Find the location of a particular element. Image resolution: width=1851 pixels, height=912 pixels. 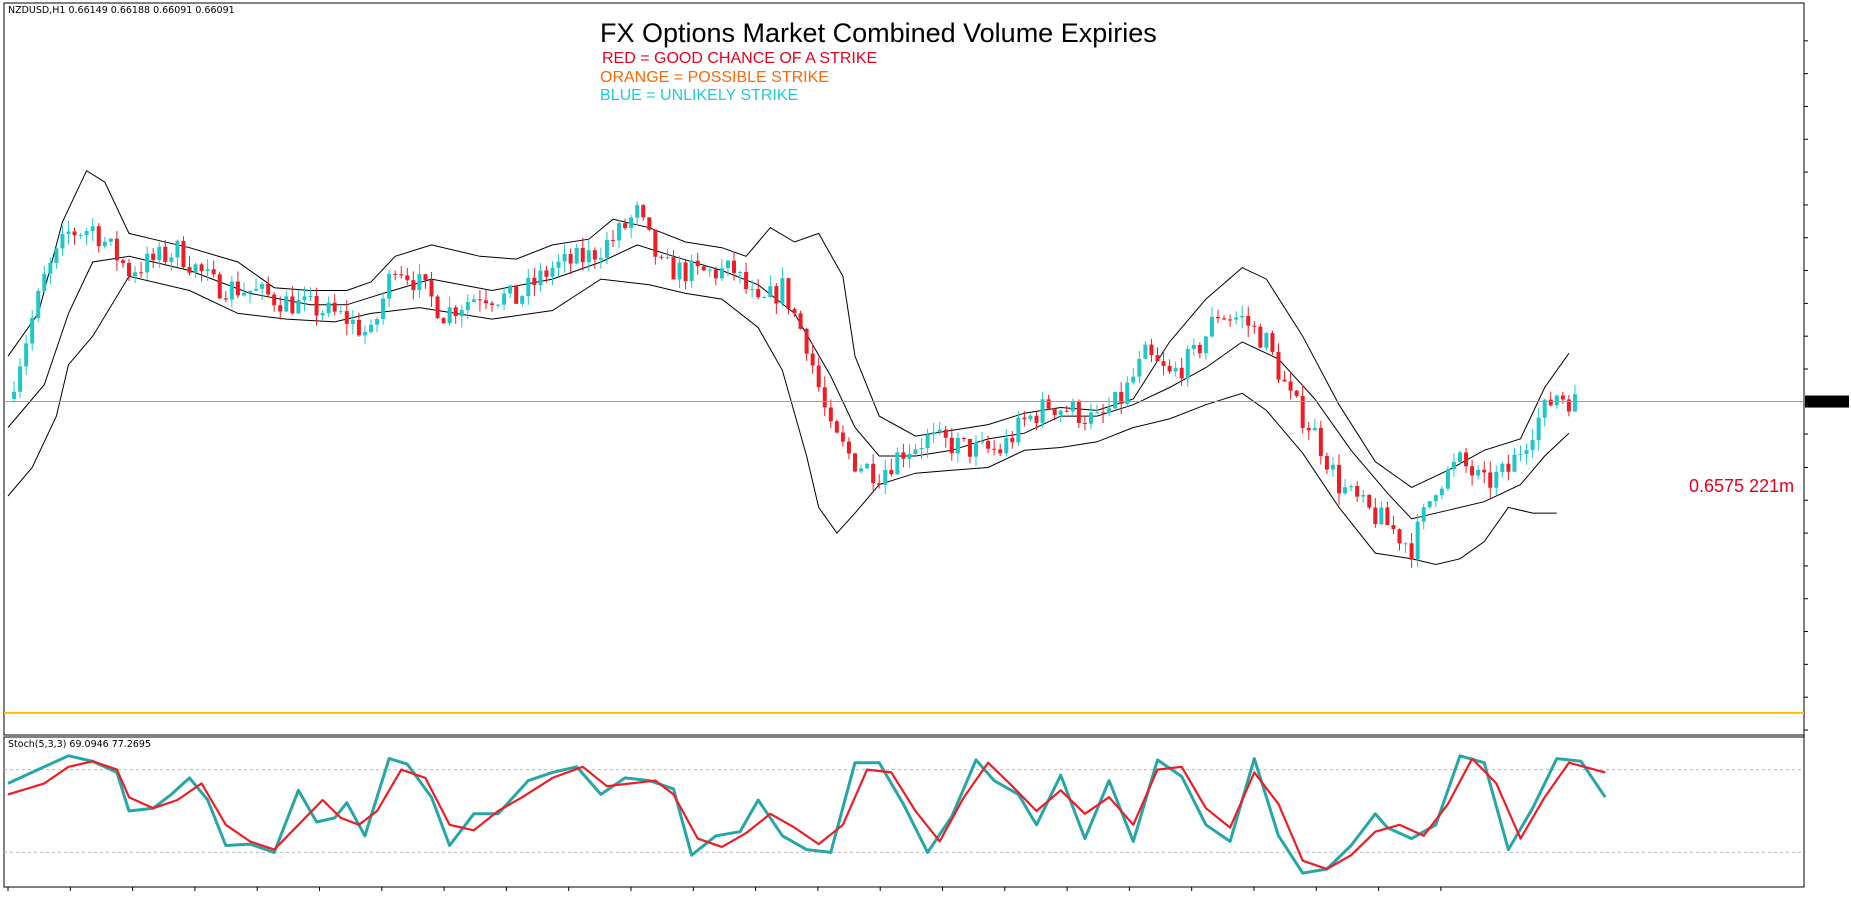

stoch-chart-layer is located at coordinates (904, 814).